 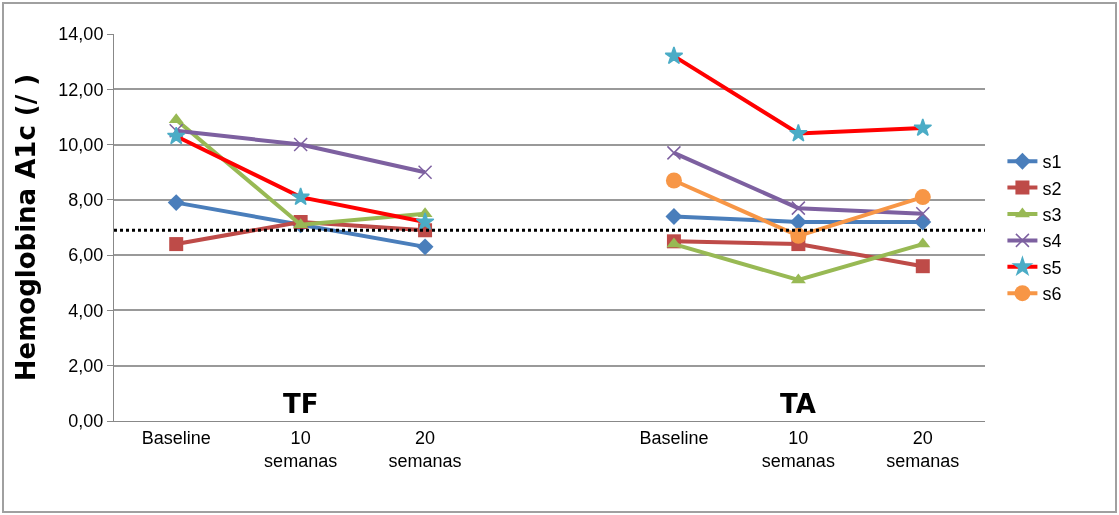 I want to click on legend-label: s5, so click(x=1052, y=267).